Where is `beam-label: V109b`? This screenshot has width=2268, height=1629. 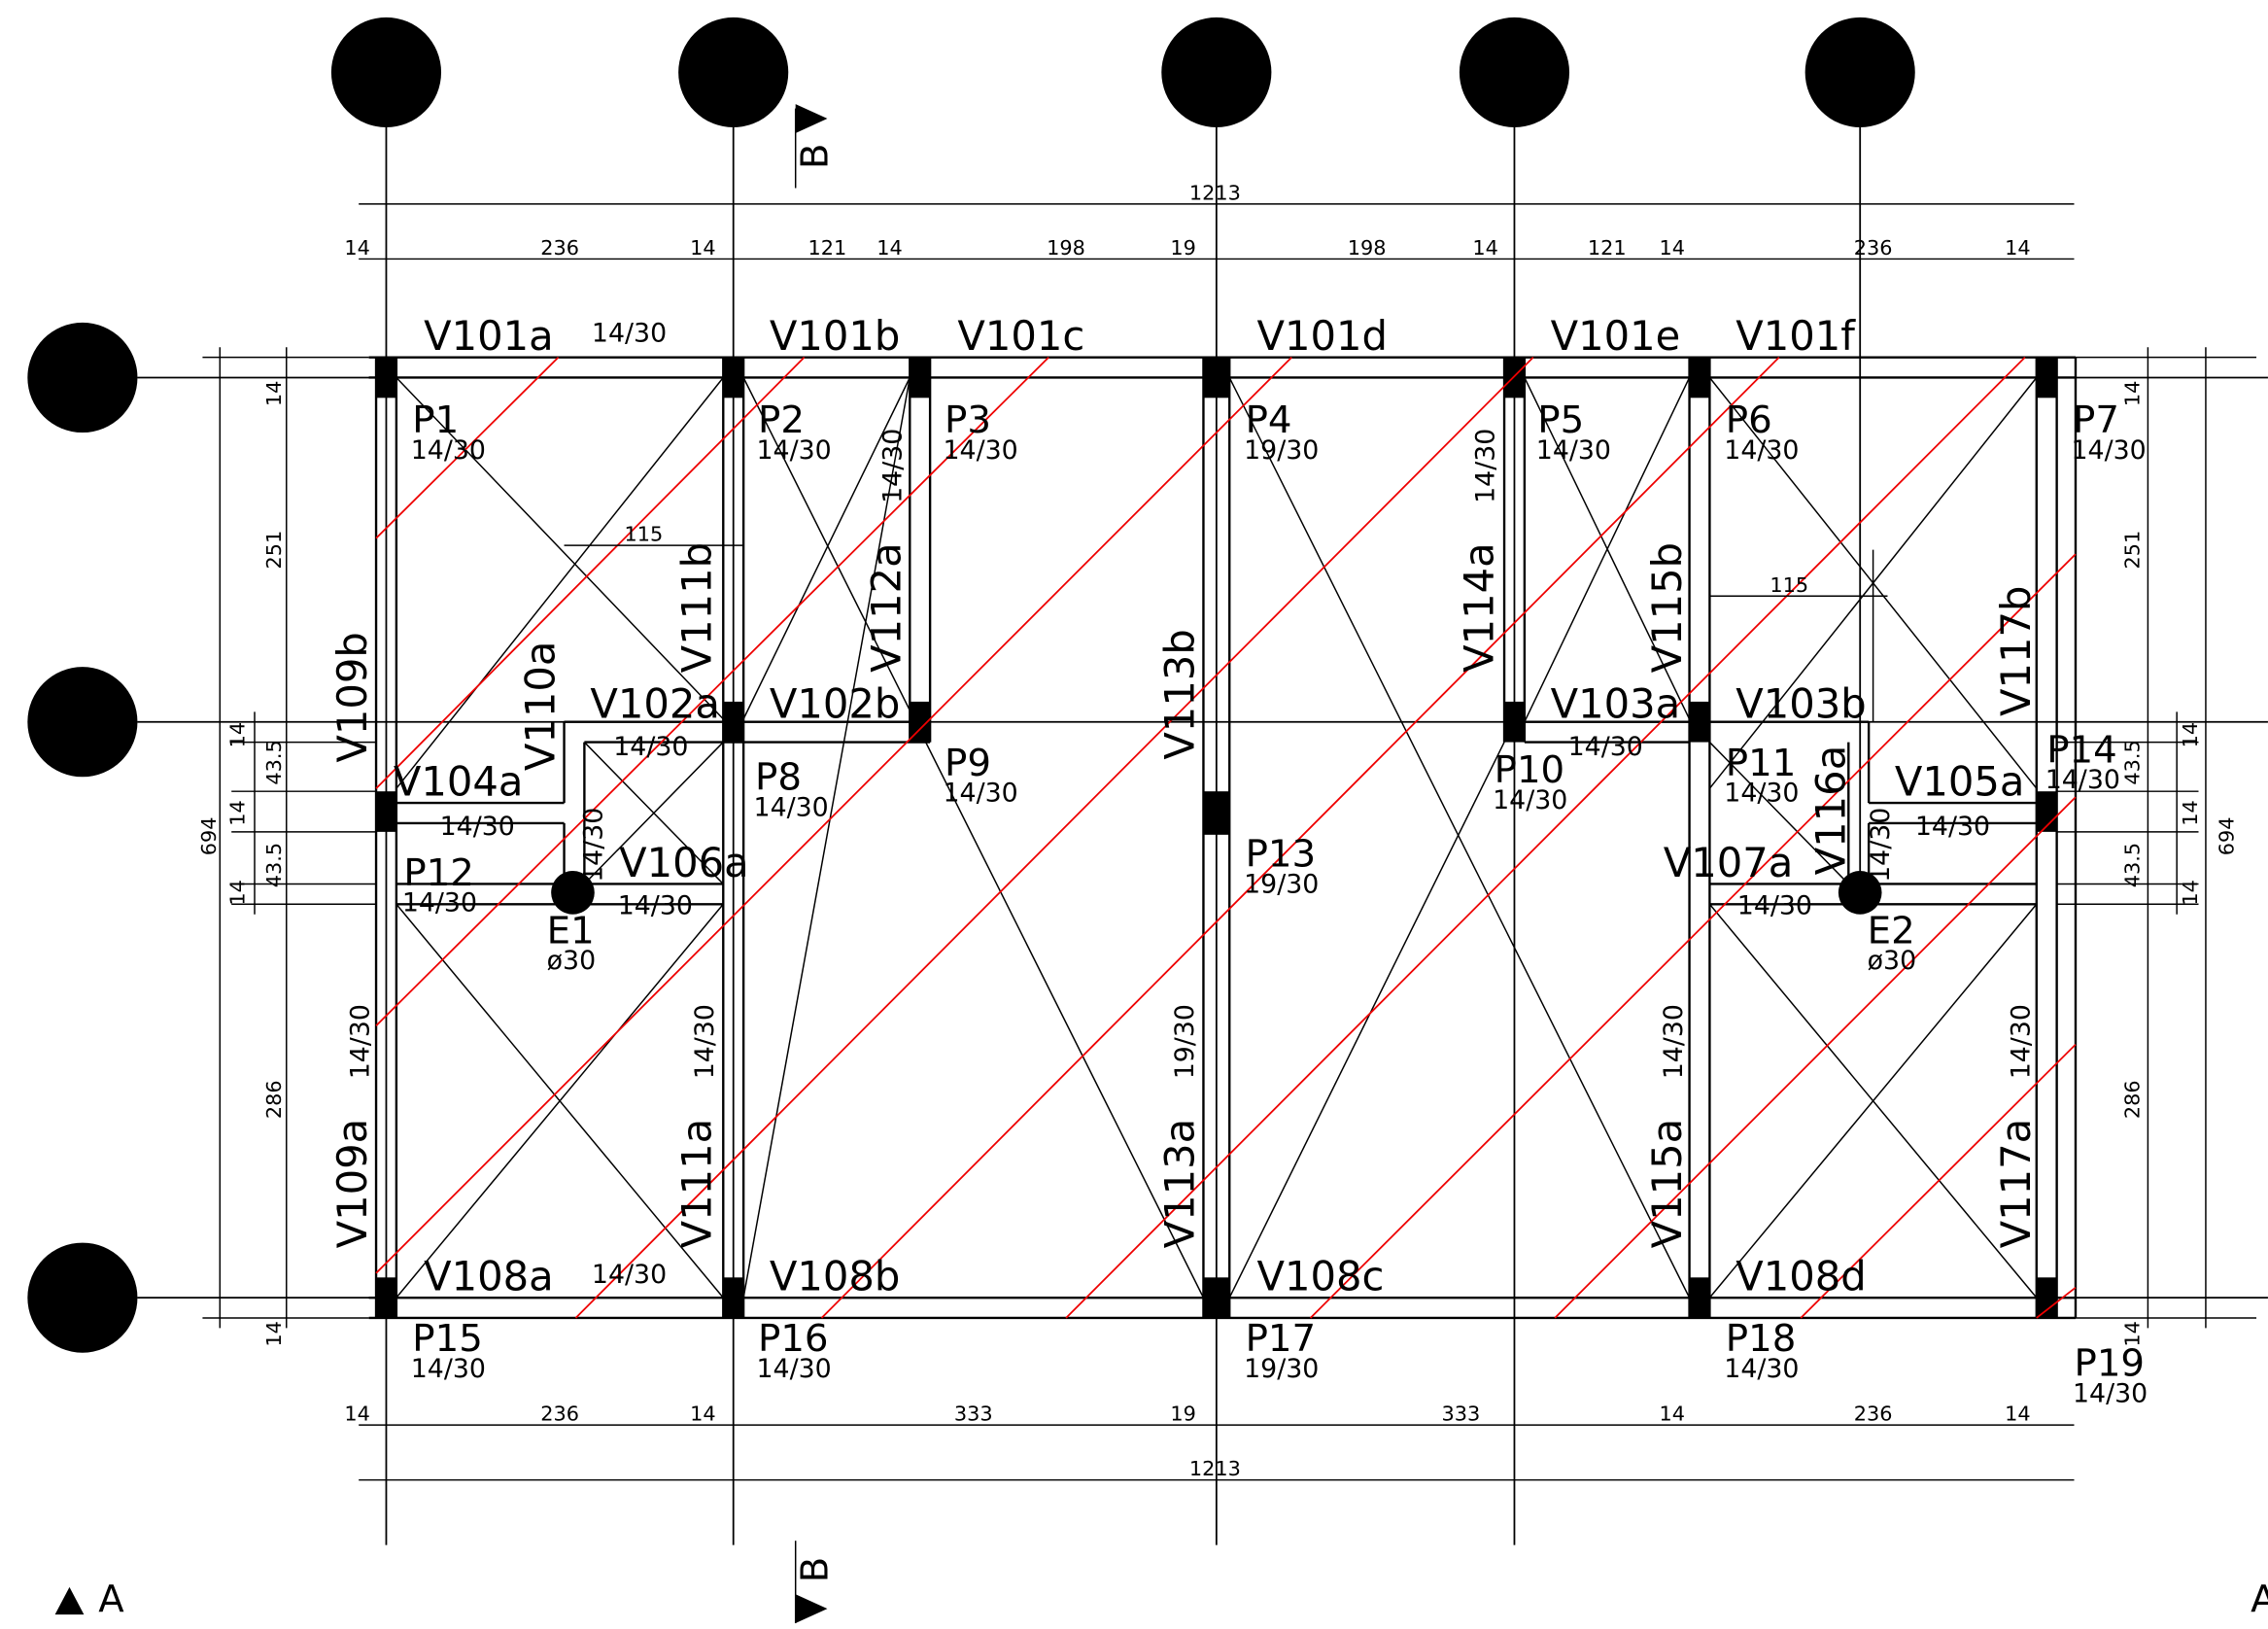
beam-label: V109b is located at coordinates (352, 697).